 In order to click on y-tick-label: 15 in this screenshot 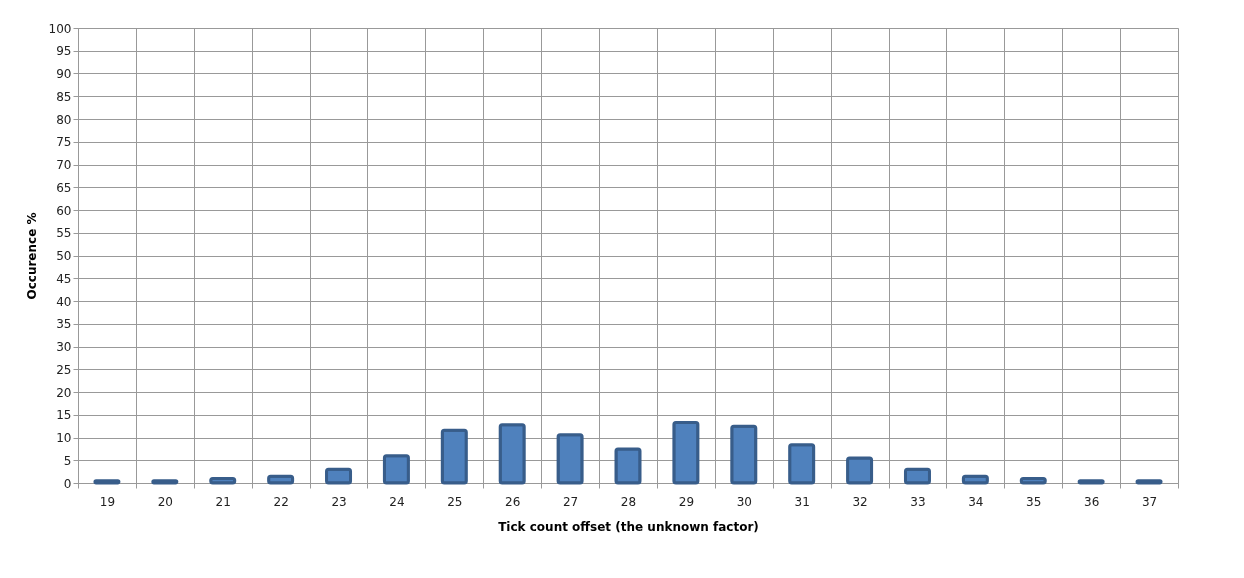, I will do `click(64, 415)`.